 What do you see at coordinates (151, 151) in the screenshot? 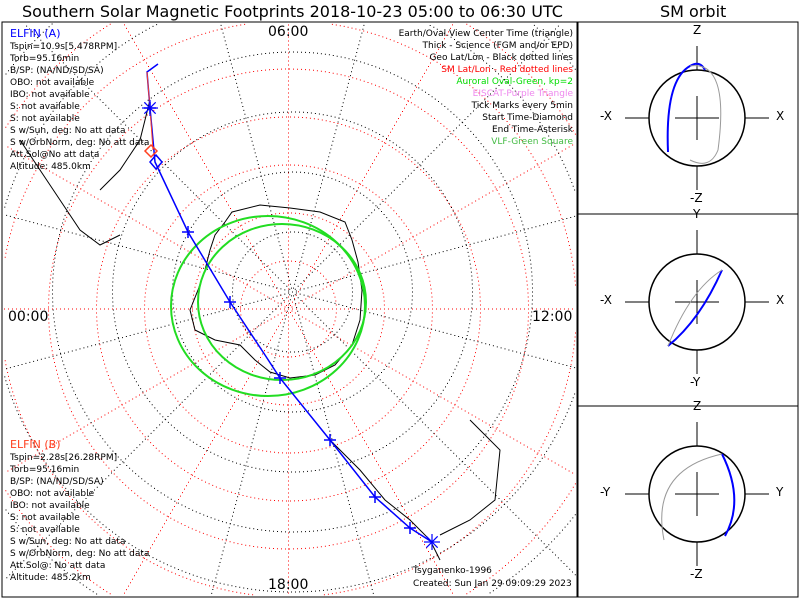
I see `start-diamond-b` at bounding box center [151, 151].